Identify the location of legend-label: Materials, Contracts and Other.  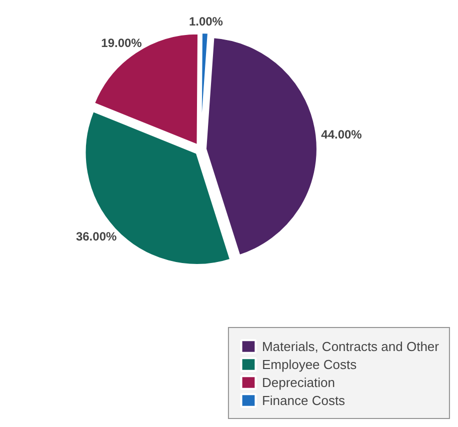
(350, 346).